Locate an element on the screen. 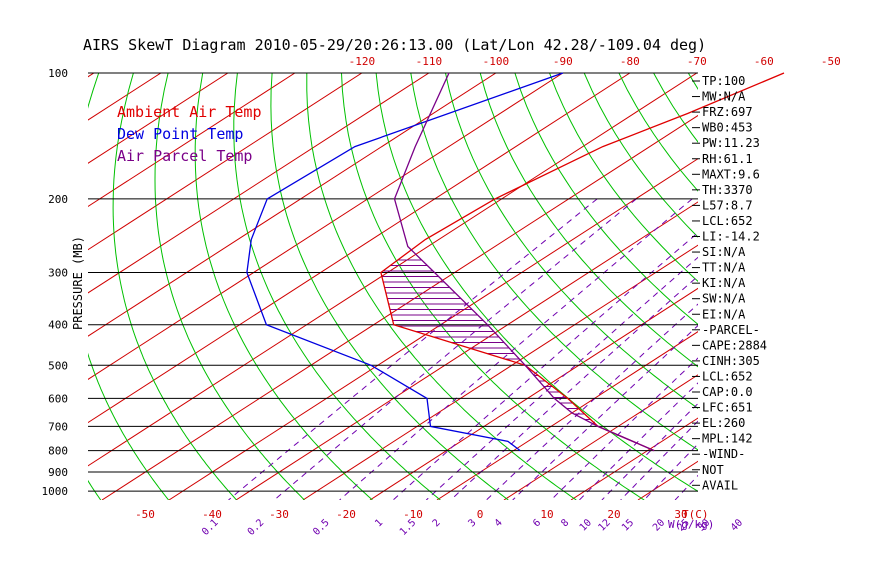 The width and height of the screenshot is (870, 564). pressure-tick-label: 1000 is located at coordinates (55, 491).